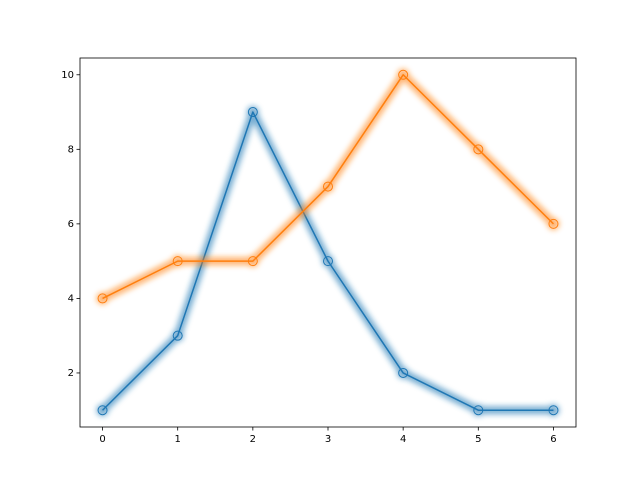 The image size is (640, 480). What do you see at coordinates (71, 298) in the screenshot?
I see `y-tick-label: 4` at bounding box center [71, 298].